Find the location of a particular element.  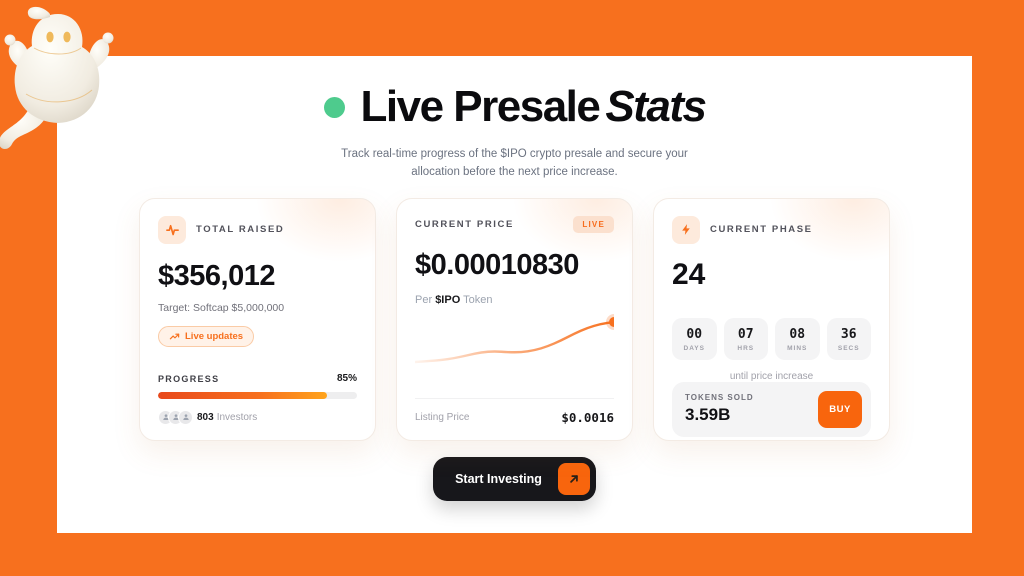

page-title-italic: Stats is located at coordinates (656, 106).